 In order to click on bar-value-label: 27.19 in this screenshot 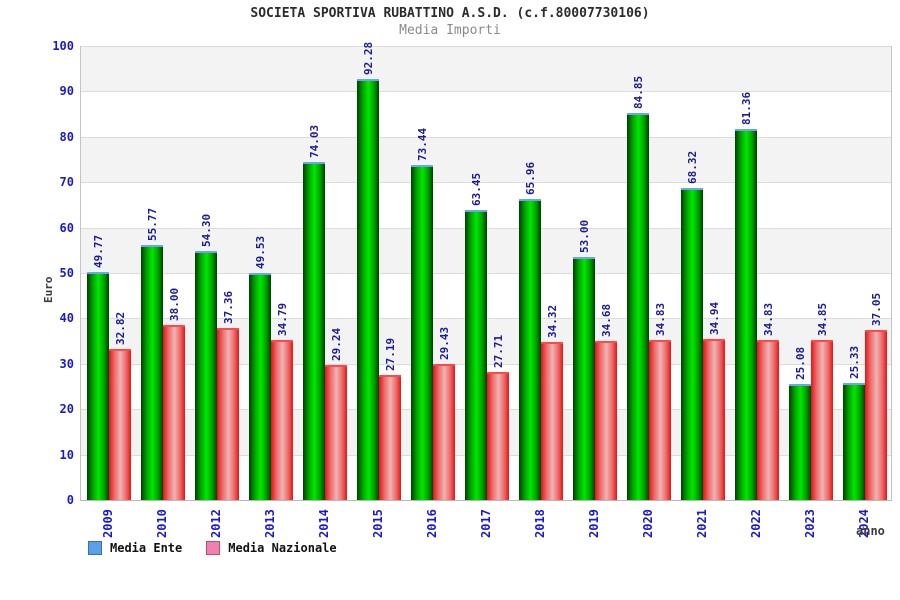, I will do `click(390, 354)`.